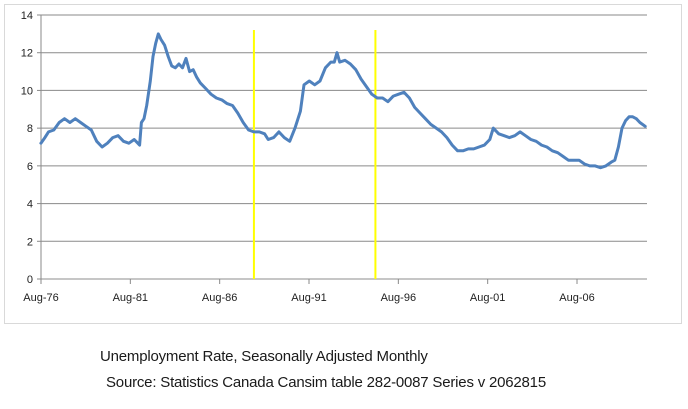 Image resolution: width=688 pixels, height=409 pixels. I want to click on x-tick-label-Aug-01: Aug-01, so click(487, 298).